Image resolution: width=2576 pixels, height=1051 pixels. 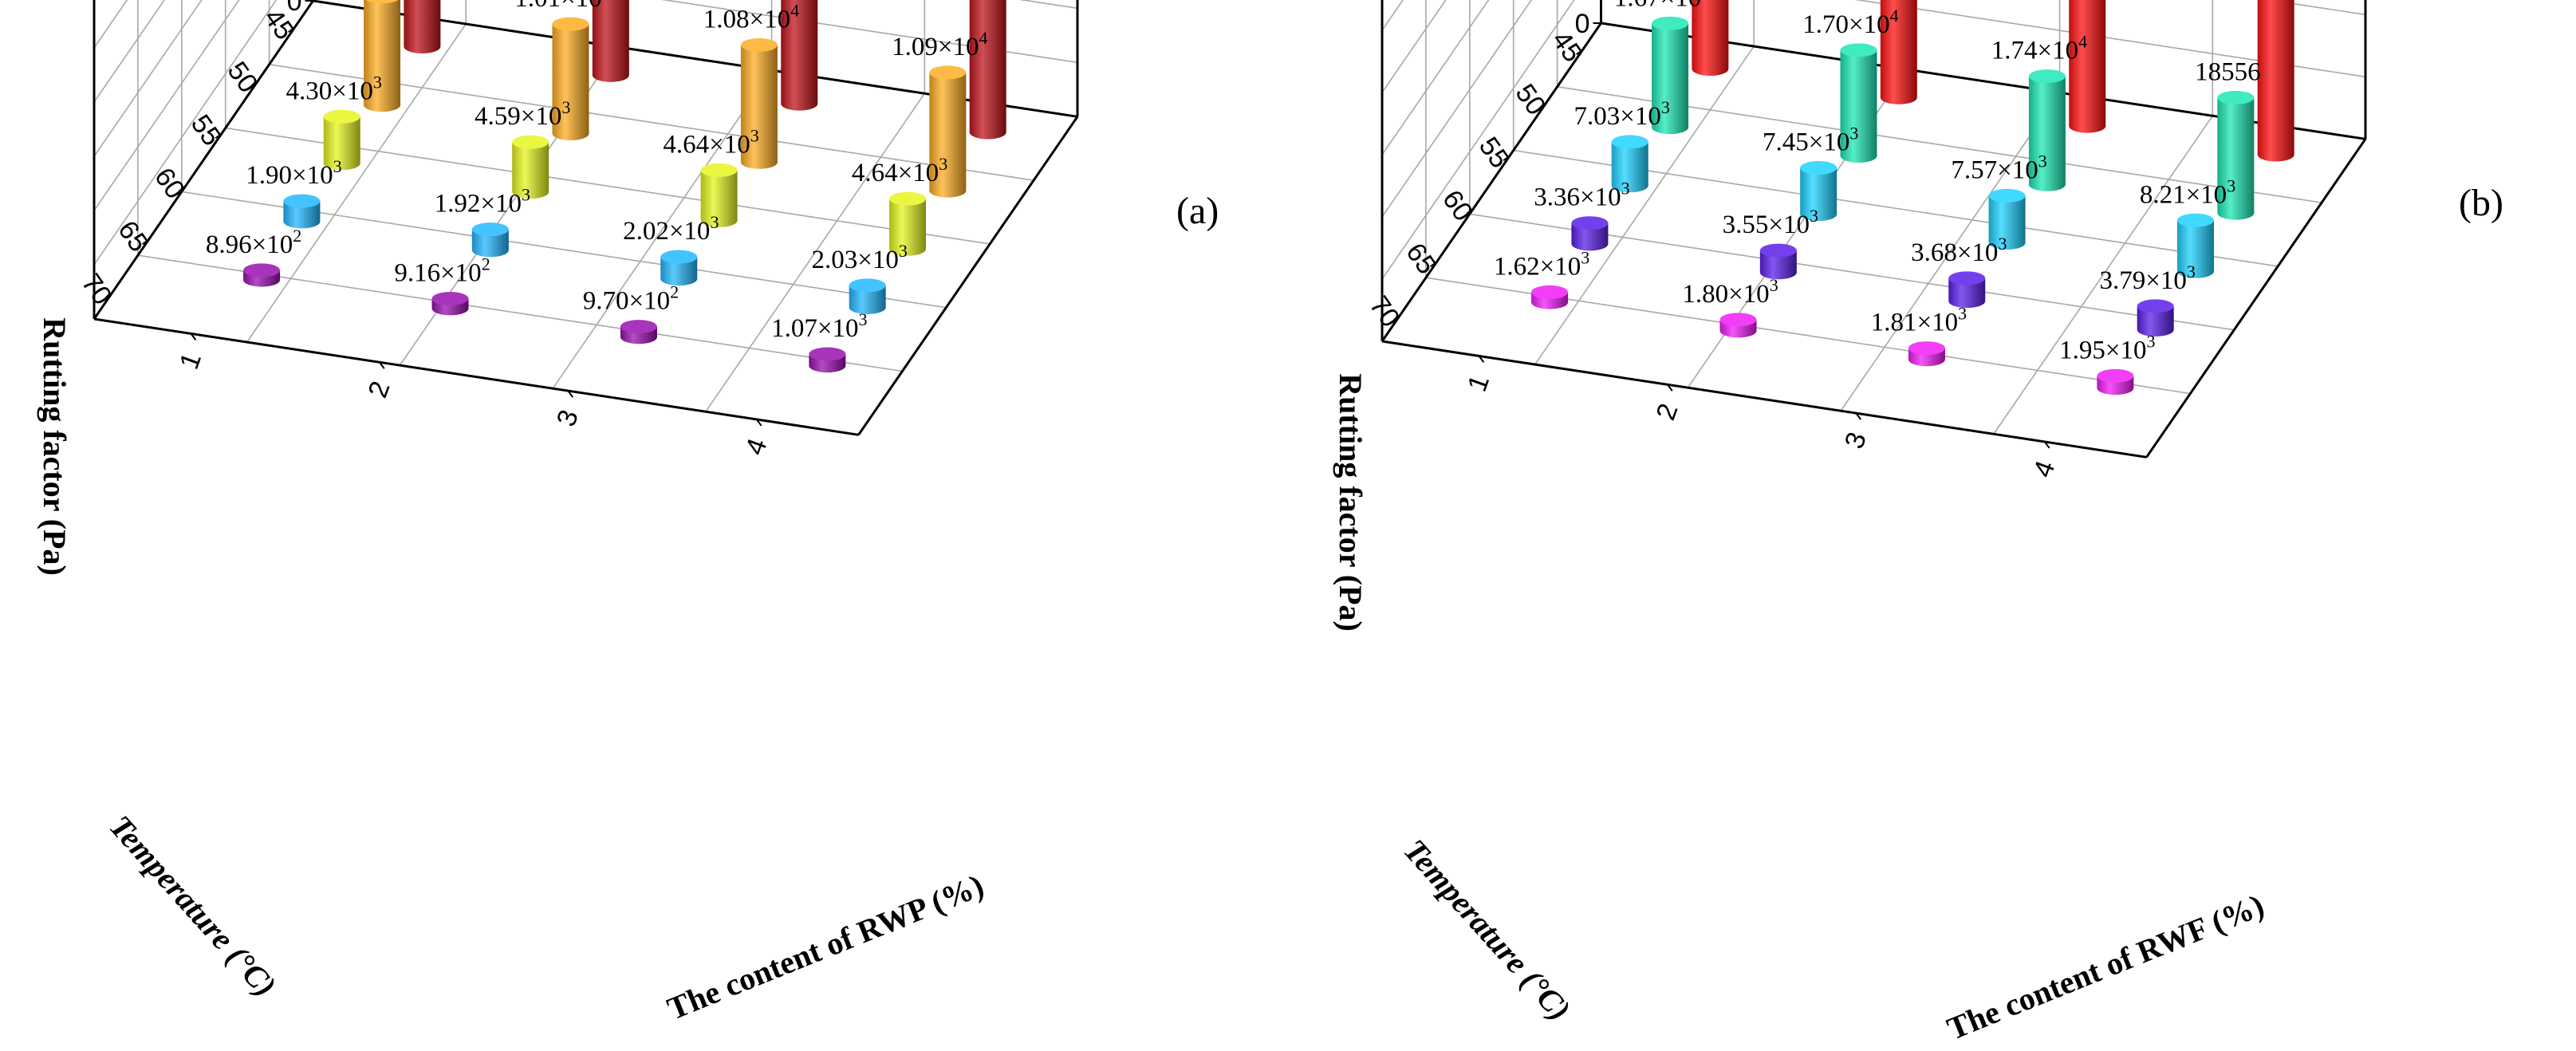 I want to click on z-axis-ticks: 05,00010,00015,00020,00025,00030,000, so click(x=300, y=8).